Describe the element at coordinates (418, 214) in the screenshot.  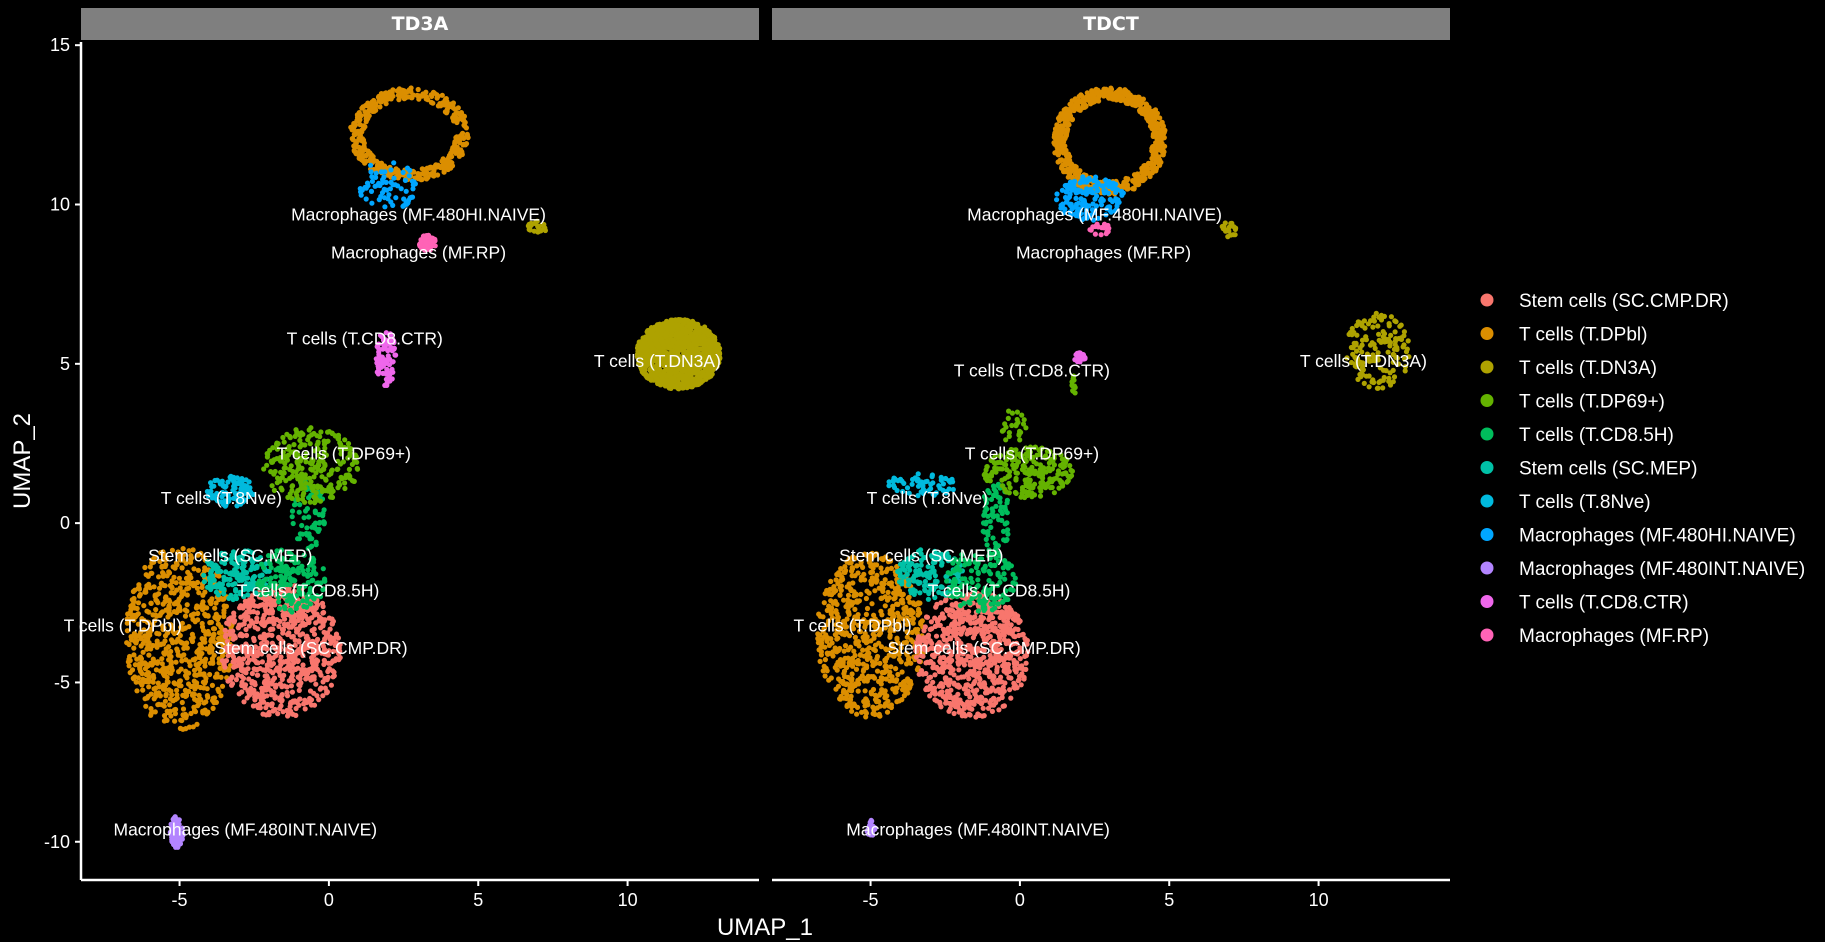
I see `cluster-label: Macrophages (MF.480HI.NAIVE)` at that location.